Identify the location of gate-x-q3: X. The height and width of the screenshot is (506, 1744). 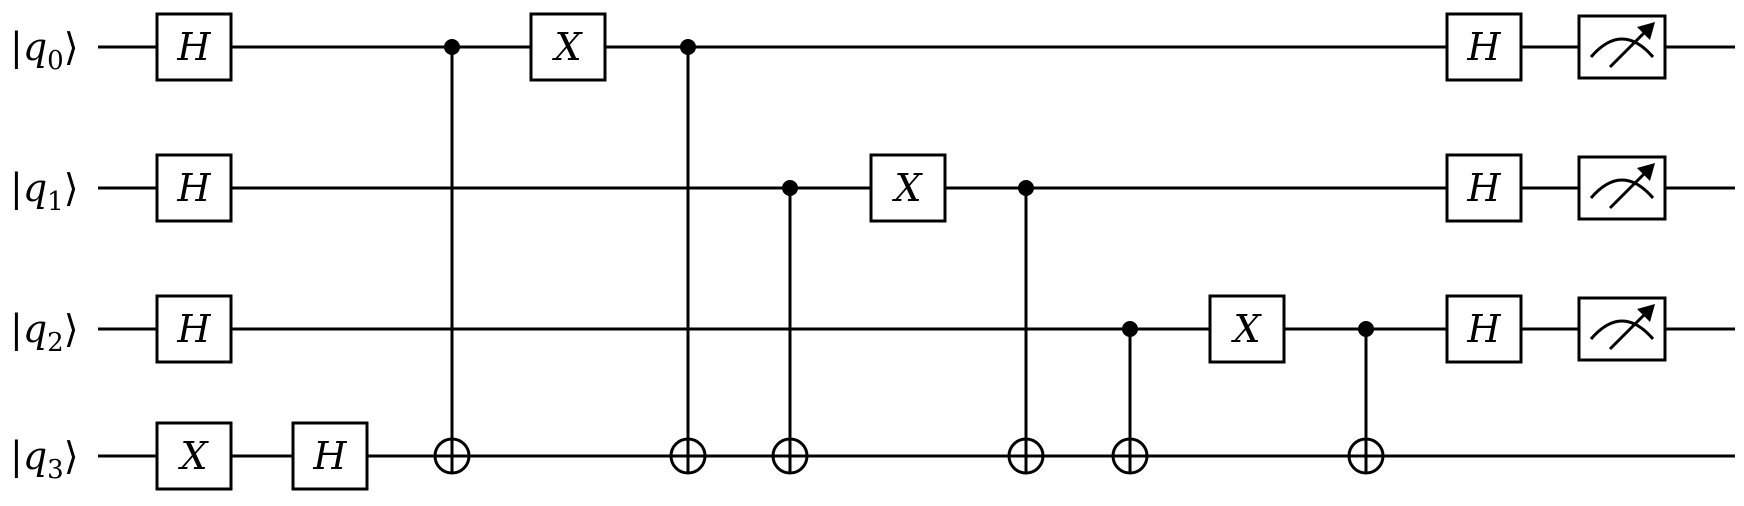
(194, 456).